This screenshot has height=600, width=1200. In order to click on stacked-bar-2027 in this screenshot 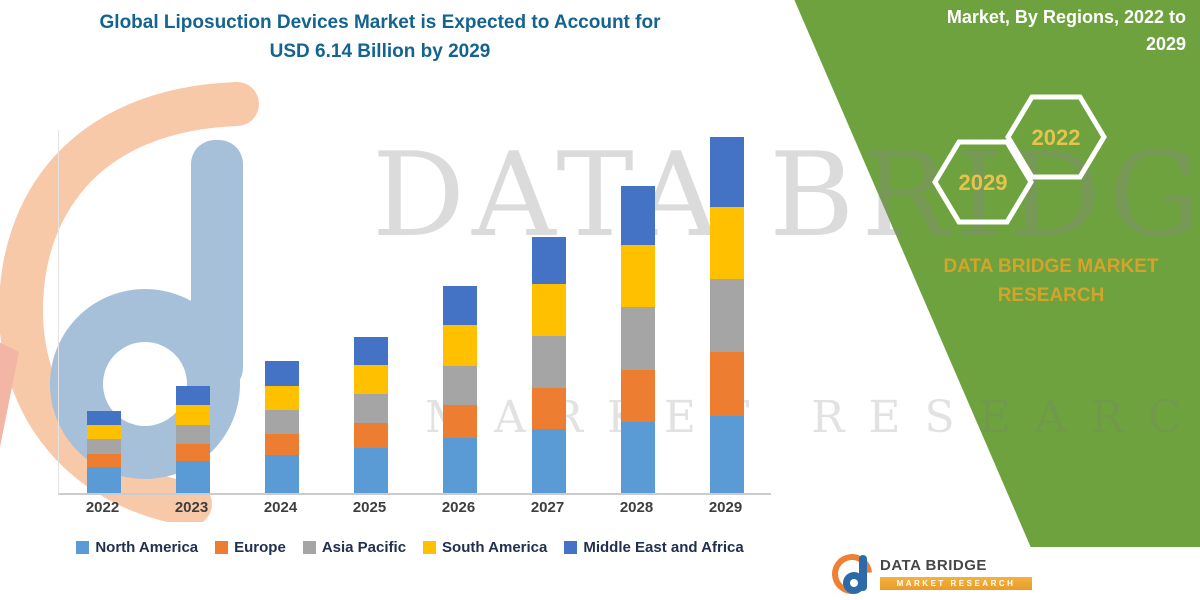, I will do `click(548, 365)`.